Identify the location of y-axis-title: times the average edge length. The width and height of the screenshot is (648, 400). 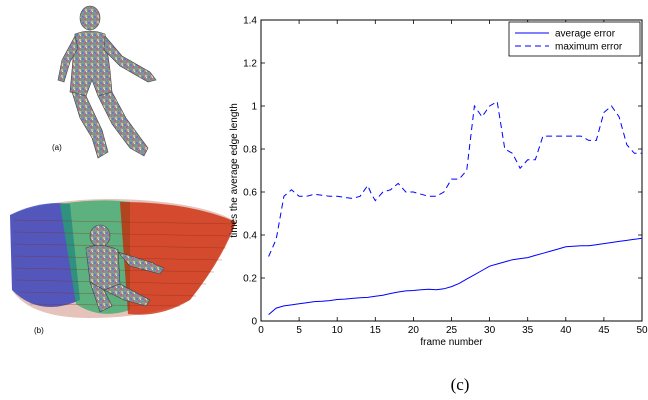
(234, 170).